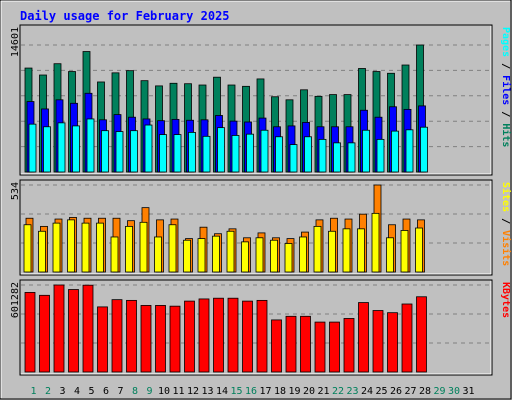 This screenshot has width=512, height=400. What do you see at coordinates (15, 42) in the screenshot?
I see `max-value-label: 14601` at bounding box center [15, 42].